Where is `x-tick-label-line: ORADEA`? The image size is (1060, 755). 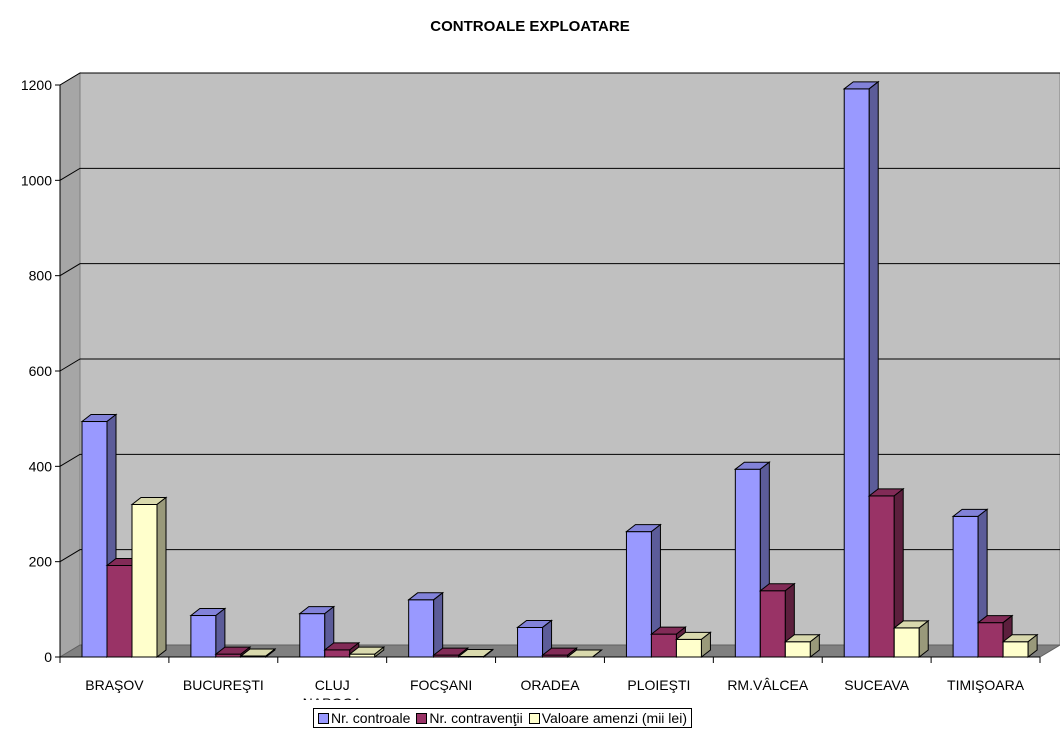 x-tick-label-line: ORADEA is located at coordinates (550, 685).